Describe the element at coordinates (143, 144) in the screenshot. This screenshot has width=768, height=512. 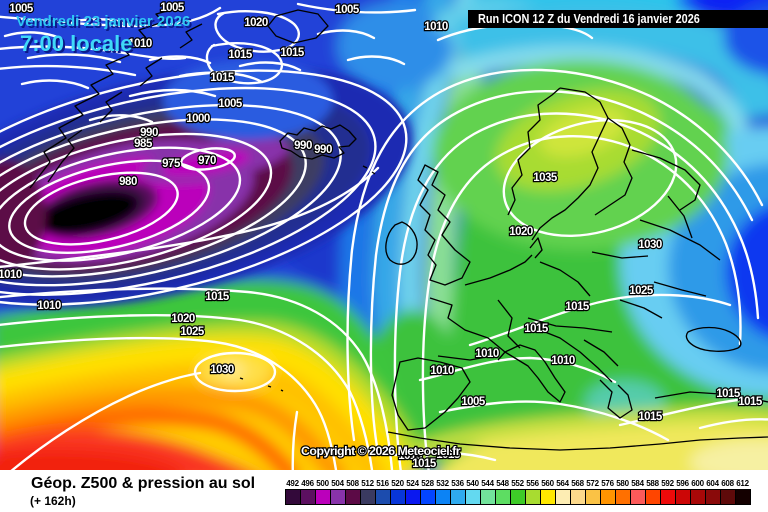
I see `svg-text: 985` at that location.